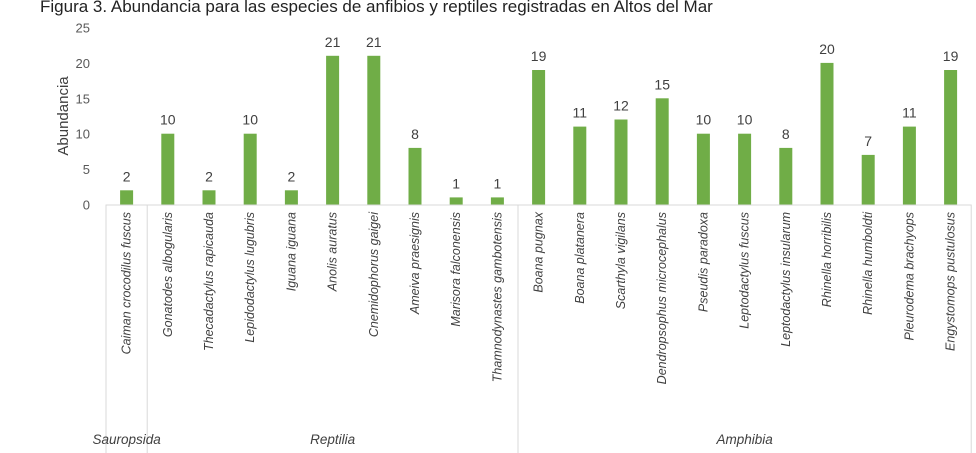  What do you see at coordinates (744, 439) in the screenshot?
I see `group-label: Amphibia` at bounding box center [744, 439].